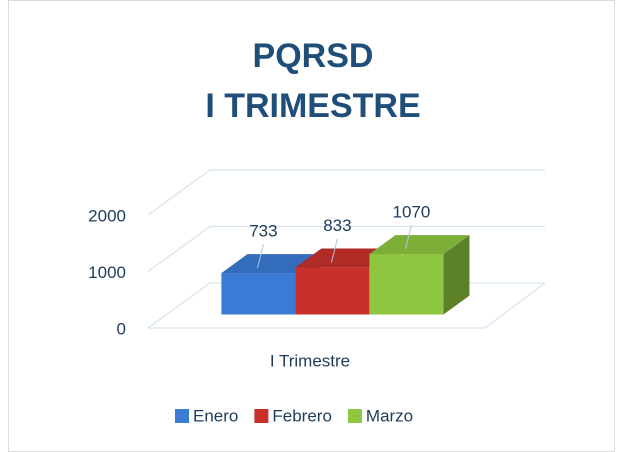 The image size is (620, 452). What do you see at coordinates (312, 106) in the screenshot?
I see `chart-subtitle: I TRIMESTRE` at bounding box center [312, 106].